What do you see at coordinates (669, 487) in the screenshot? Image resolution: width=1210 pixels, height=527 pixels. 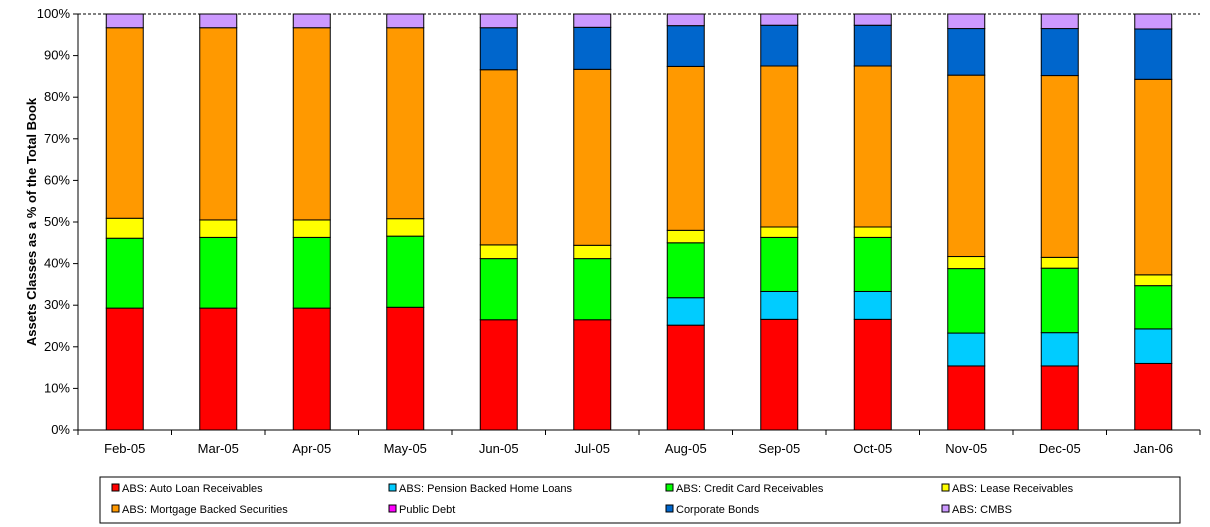 I see `legend-swatch-s2` at bounding box center [669, 487].